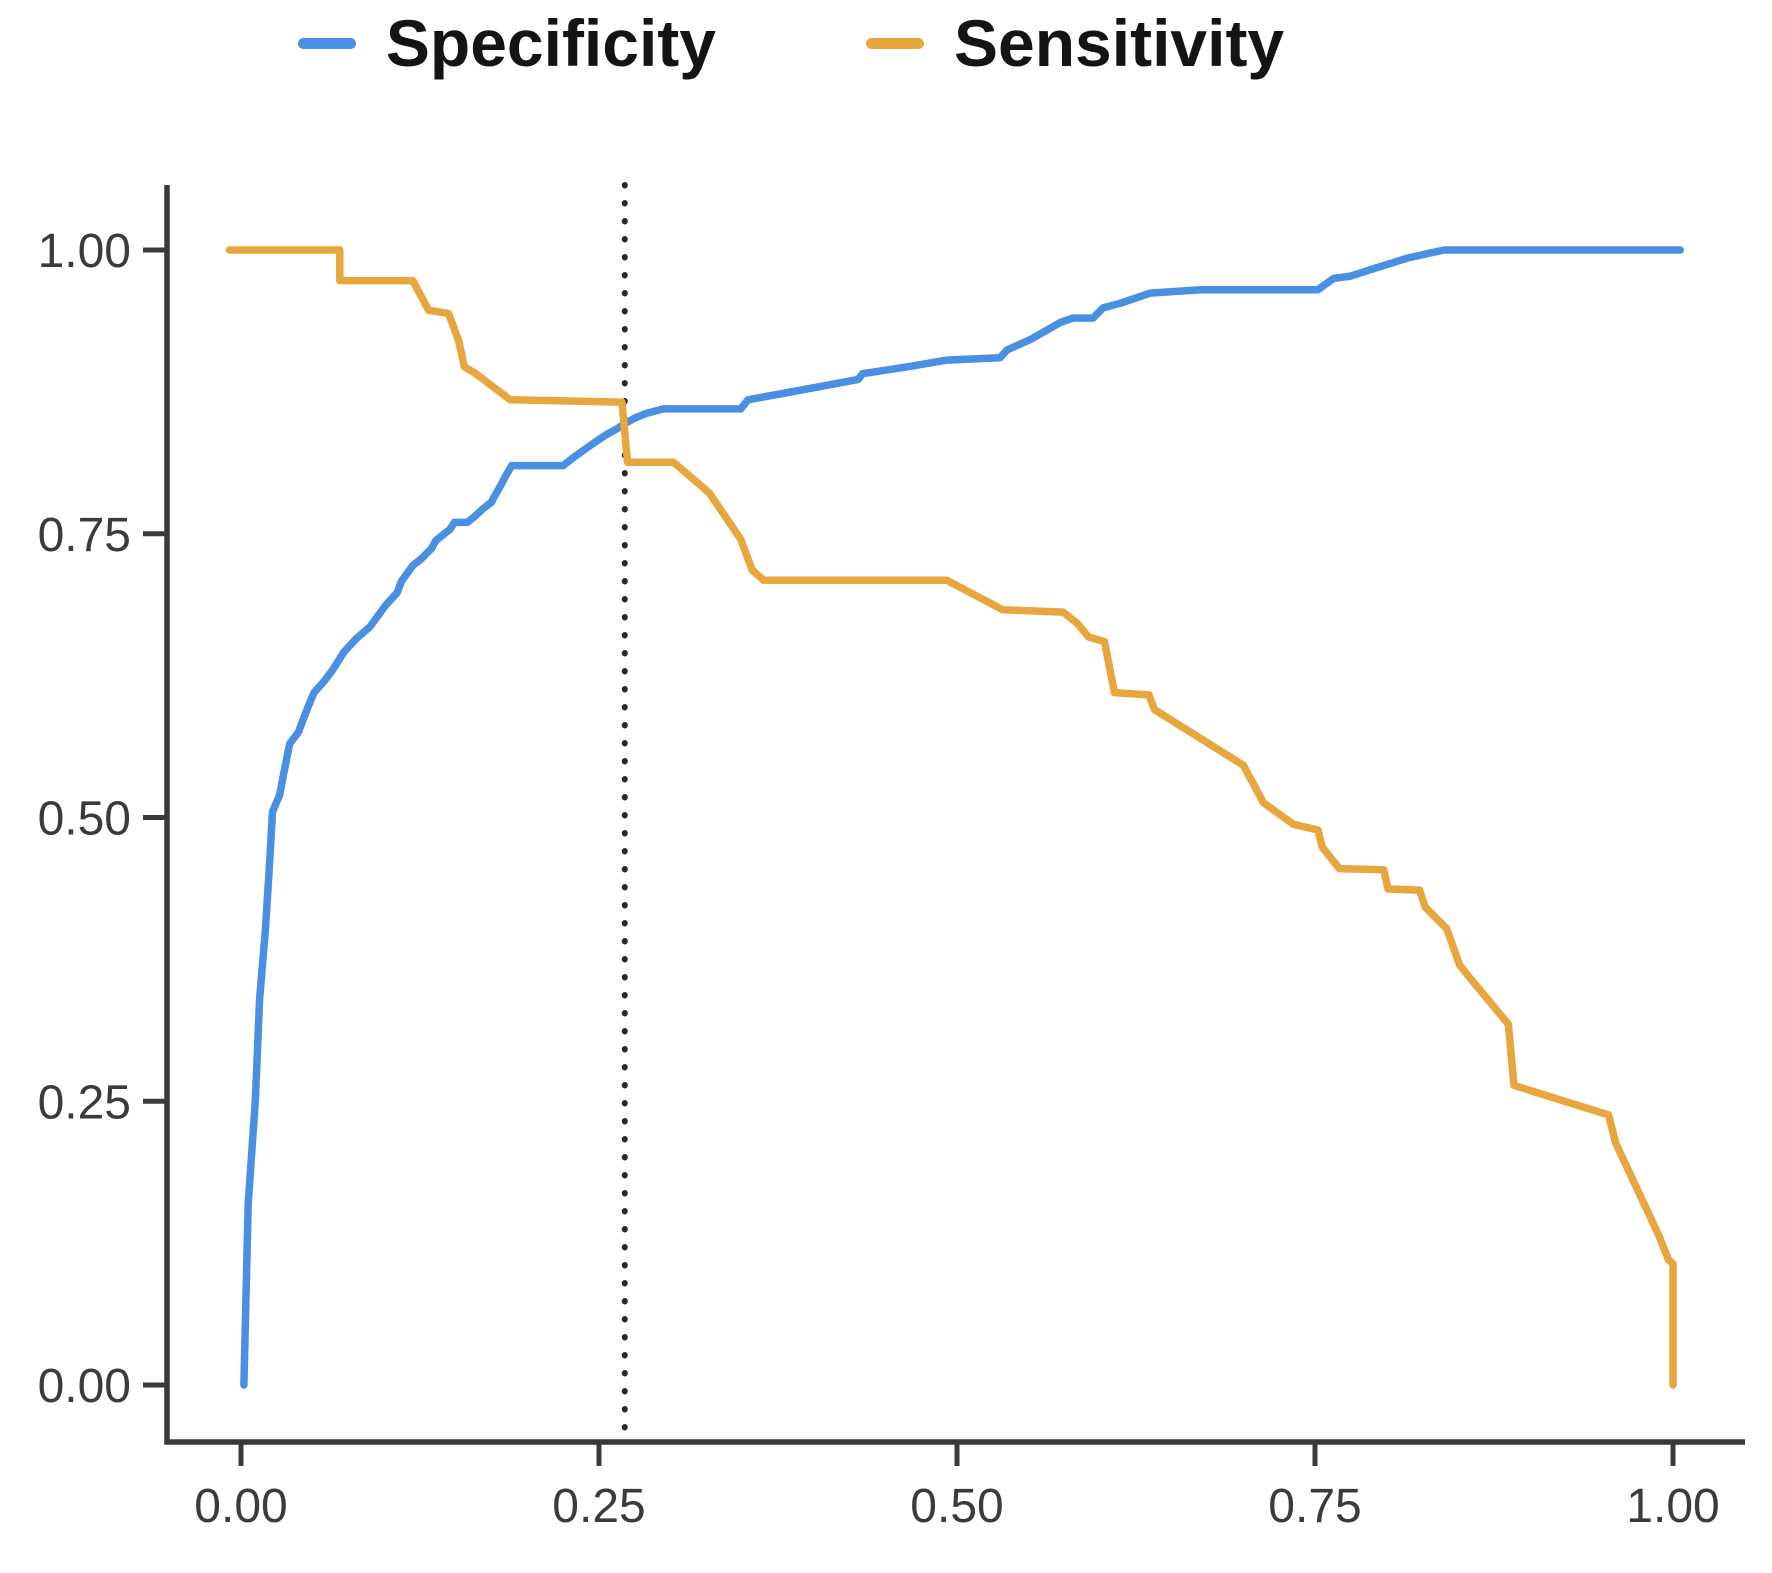  What do you see at coordinates (550, 43) in the screenshot?
I see `legend-label-specificity: Specificity` at bounding box center [550, 43].